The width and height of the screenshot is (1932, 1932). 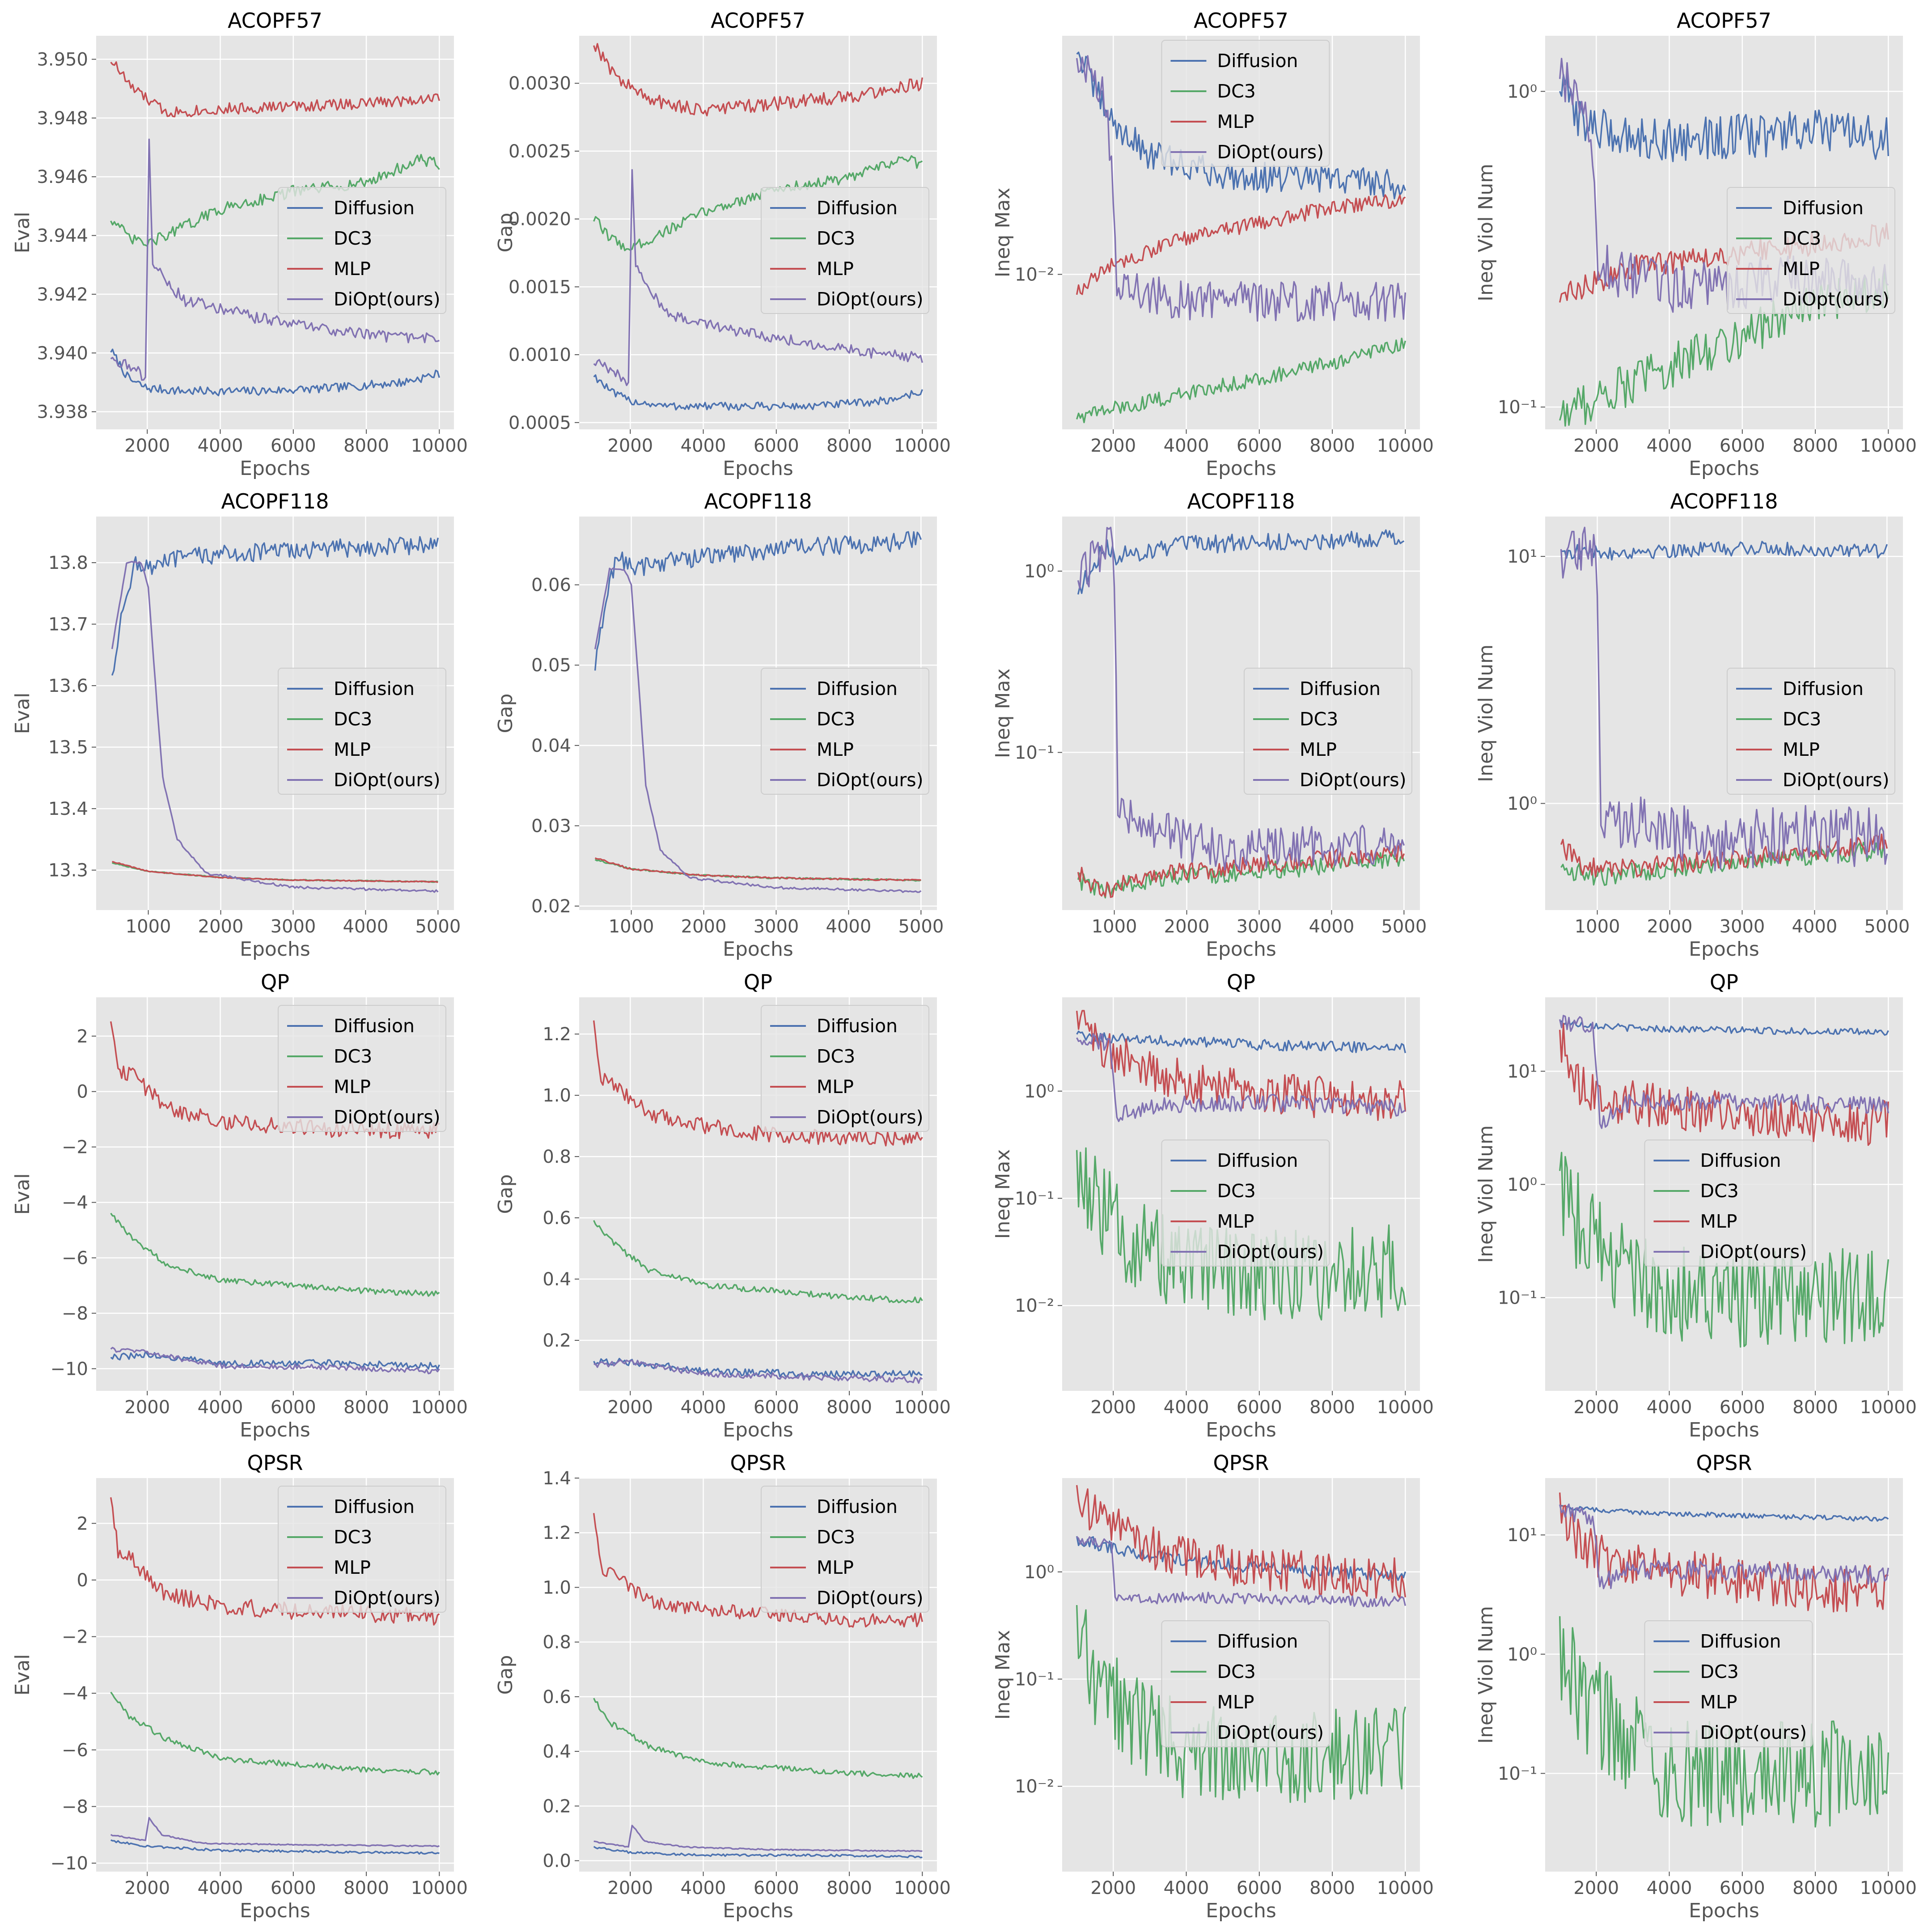 What do you see at coordinates (539, 83) in the screenshot?
I see `y-tick-label: 0.0030` at bounding box center [539, 83].